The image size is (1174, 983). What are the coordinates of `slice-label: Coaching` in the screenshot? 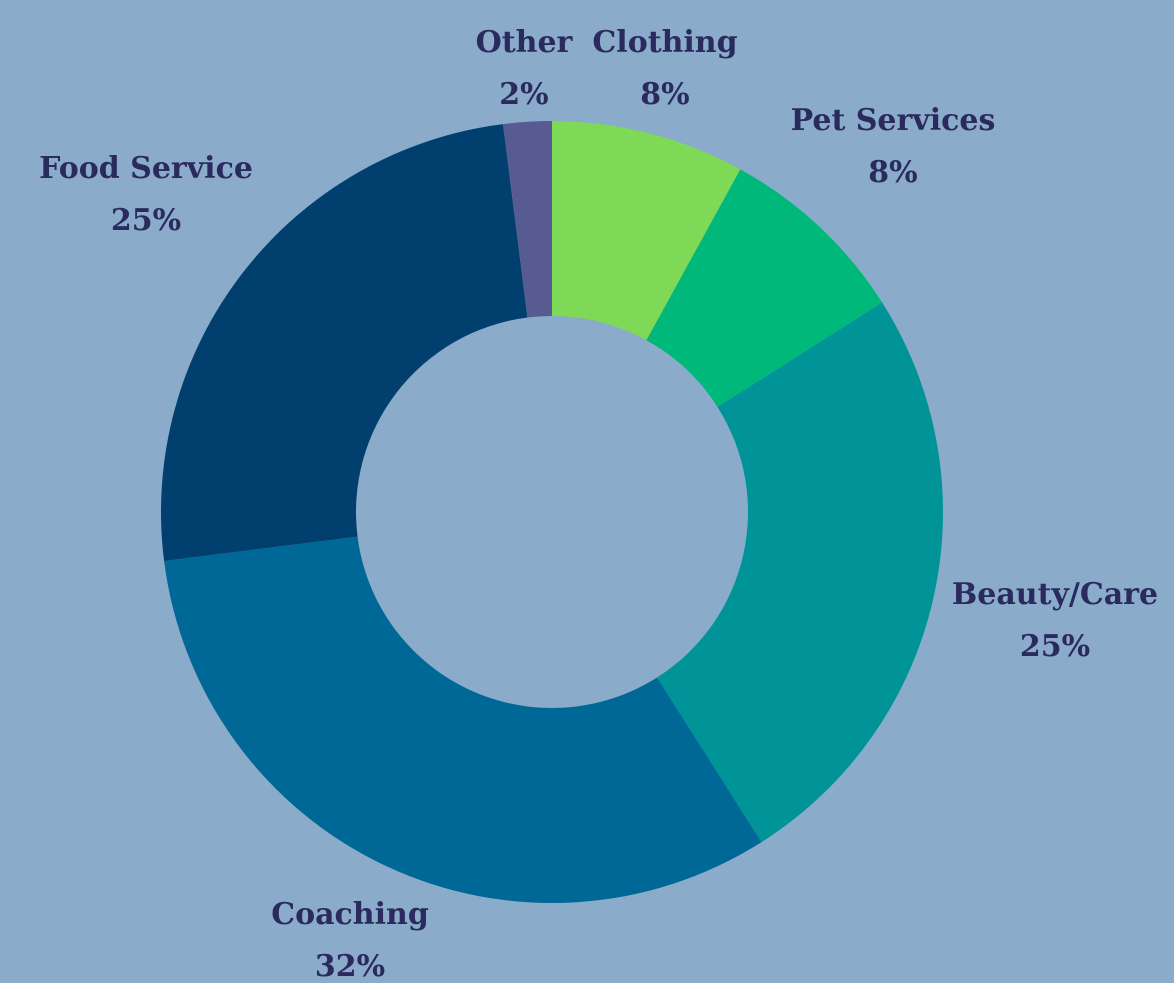 It's located at (350, 914).